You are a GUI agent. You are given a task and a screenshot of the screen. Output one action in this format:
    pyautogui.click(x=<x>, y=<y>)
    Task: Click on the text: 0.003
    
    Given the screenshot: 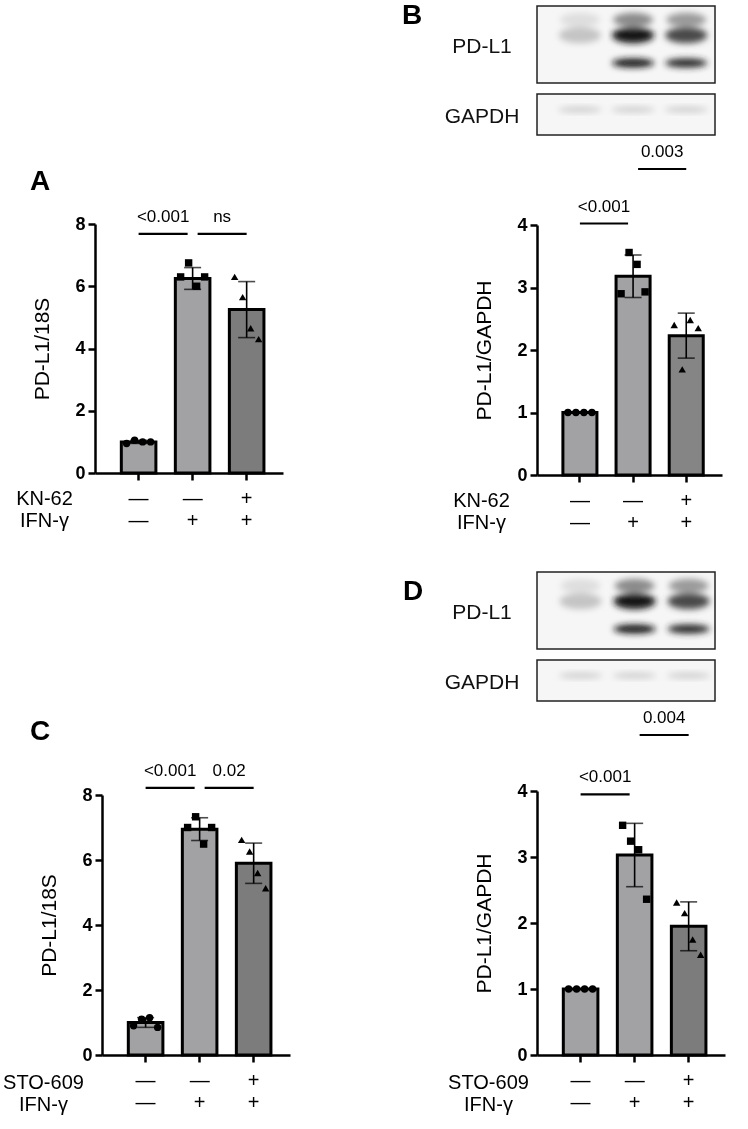 What is the action you would take?
    pyautogui.click(x=662, y=151)
    